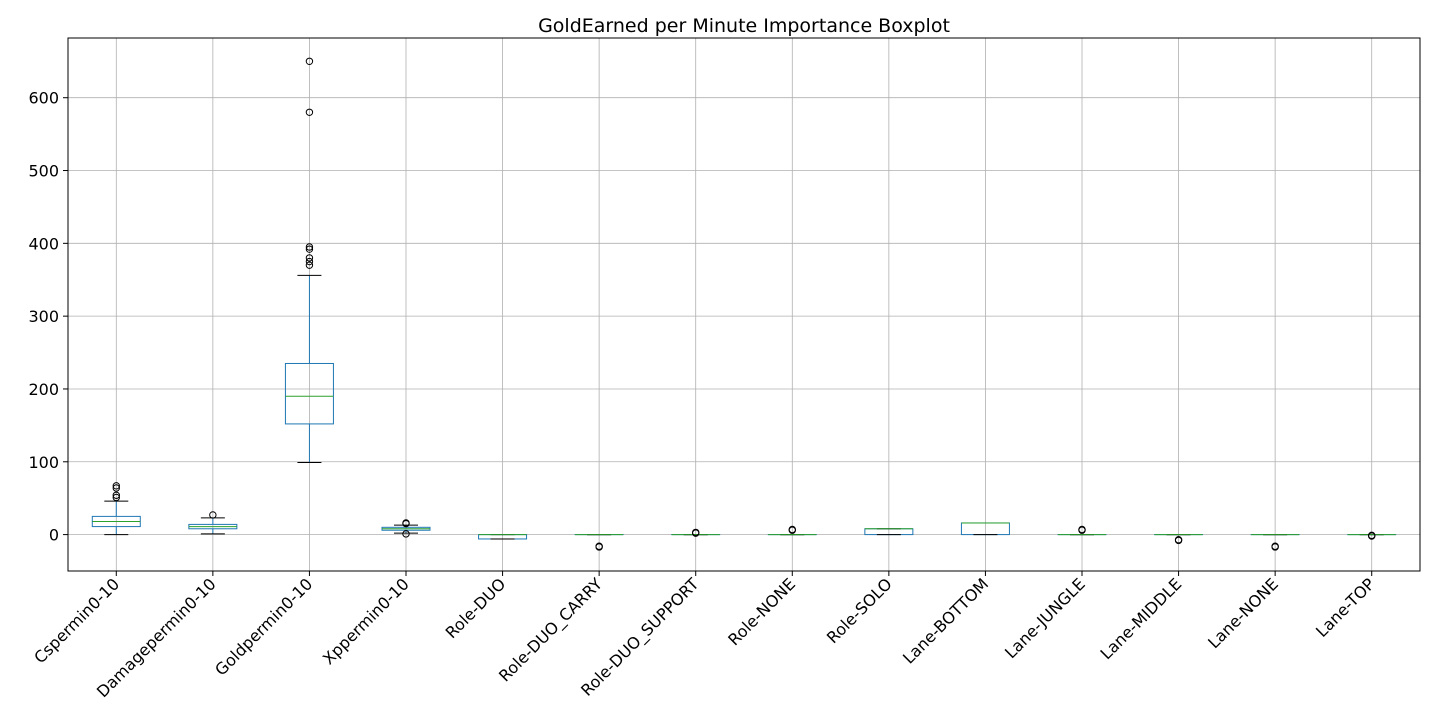 The width and height of the screenshot is (1440, 720). I want to click on x-tick-label: Lane-JUNGLE, so click(1045, 618).